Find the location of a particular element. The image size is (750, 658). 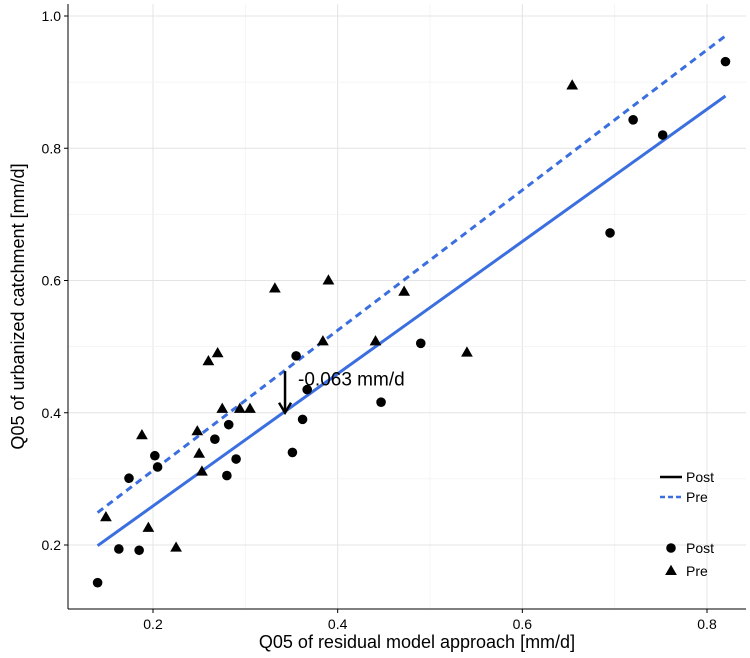

x-axis-ticks: 0.2 0.4 0.6 0.8 is located at coordinates (430, 620).